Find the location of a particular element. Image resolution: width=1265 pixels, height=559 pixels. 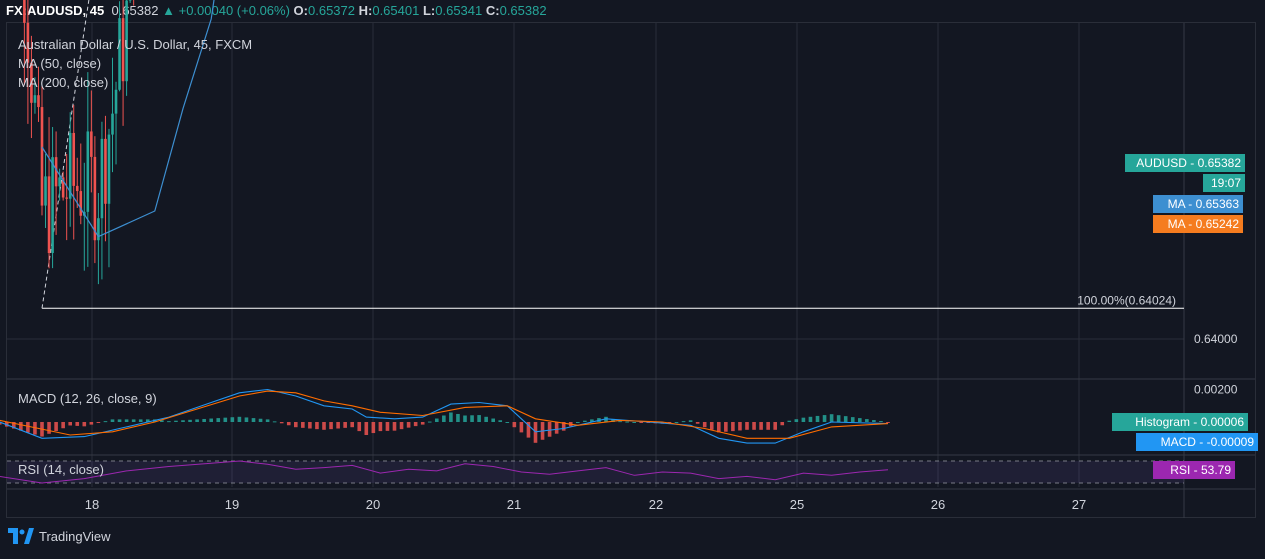

ma50-price-tag: MA - 0.65363 is located at coordinates (1198, 204).